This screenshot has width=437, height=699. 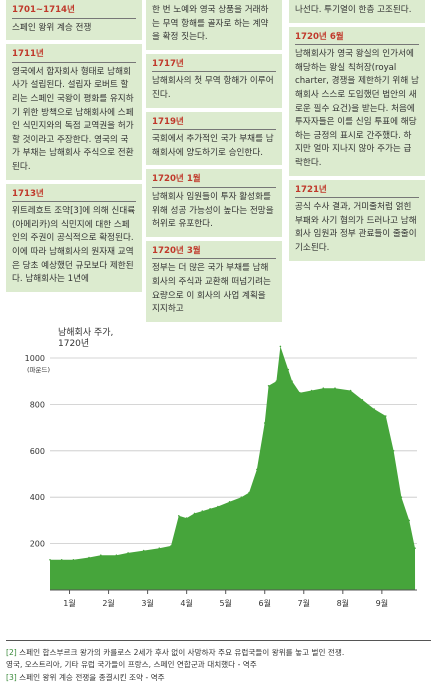 What do you see at coordinates (37, 451) in the screenshot?
I see `y-tick-label: 600` at bounding box center [37, 451].